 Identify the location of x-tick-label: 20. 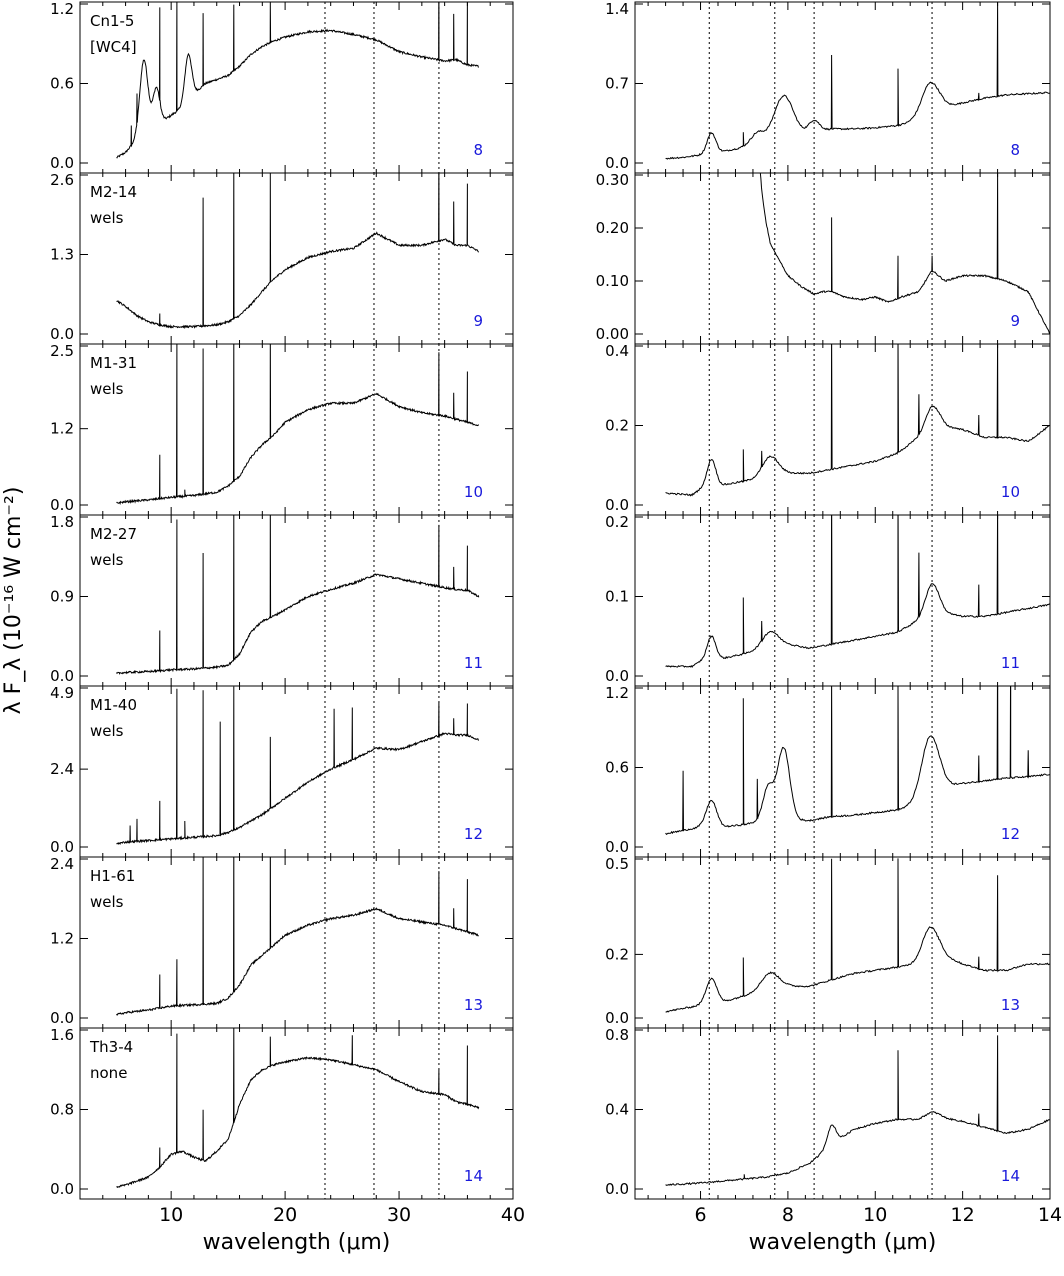
(285, 1215).